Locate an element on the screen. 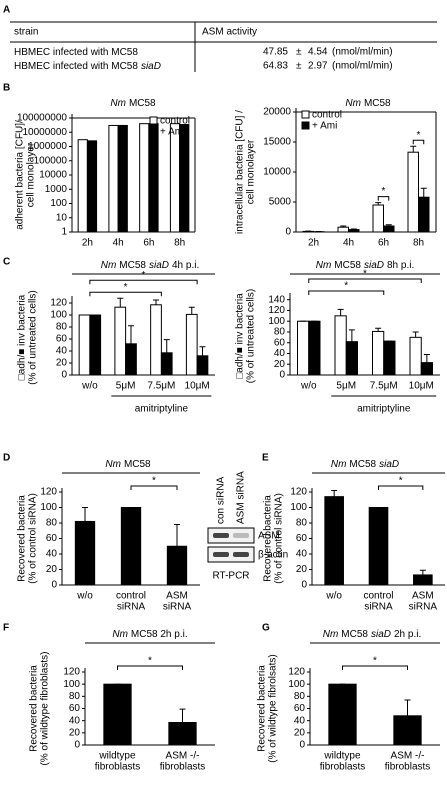 The width and height of the screenshot is (447, 800). x-tick-label: fibroblasts is located at coordinates (118, 767).